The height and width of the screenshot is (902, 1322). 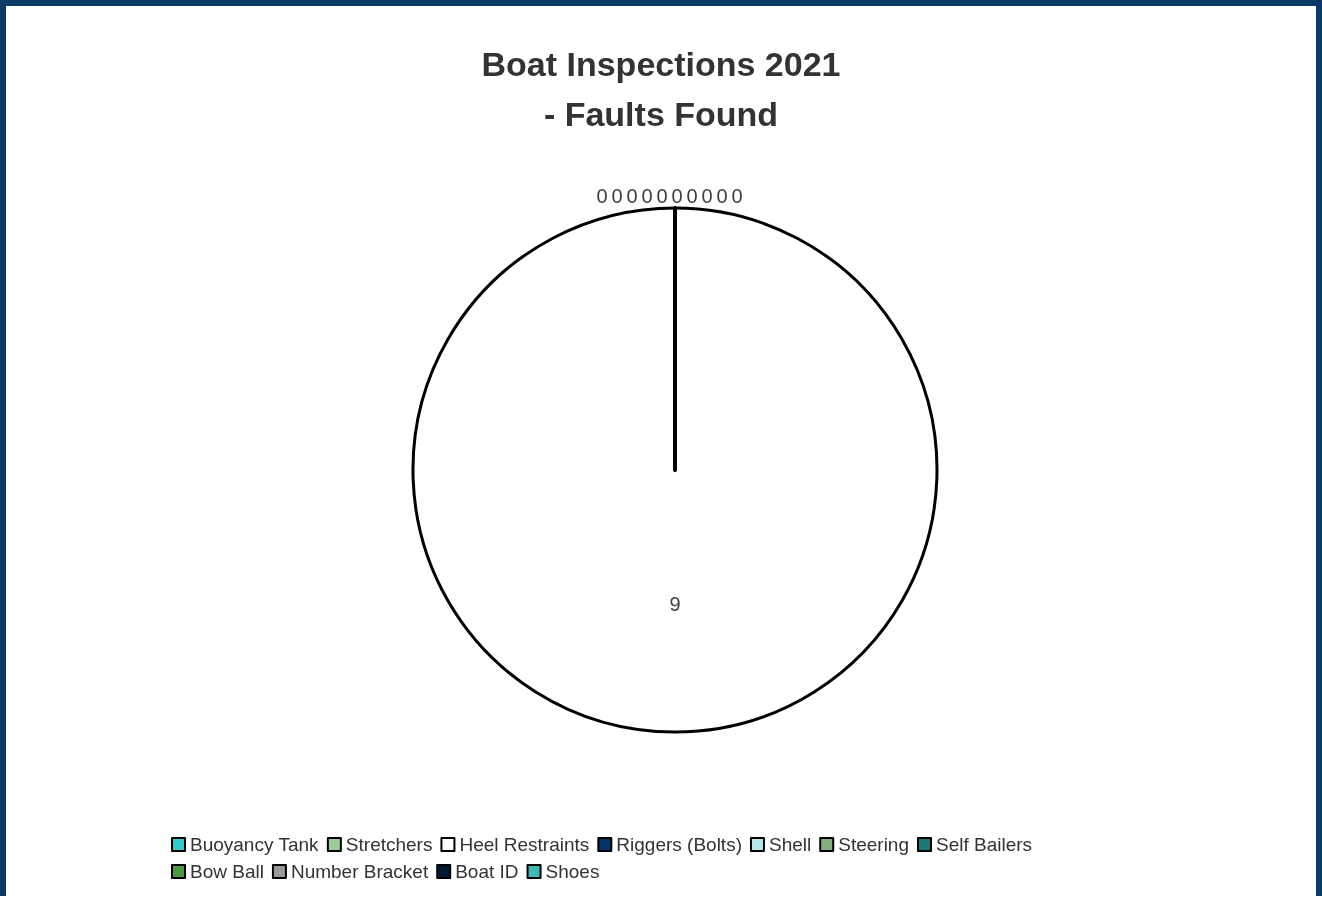 I want to click on legend-label: Shoes, so click(x=572, y=871).